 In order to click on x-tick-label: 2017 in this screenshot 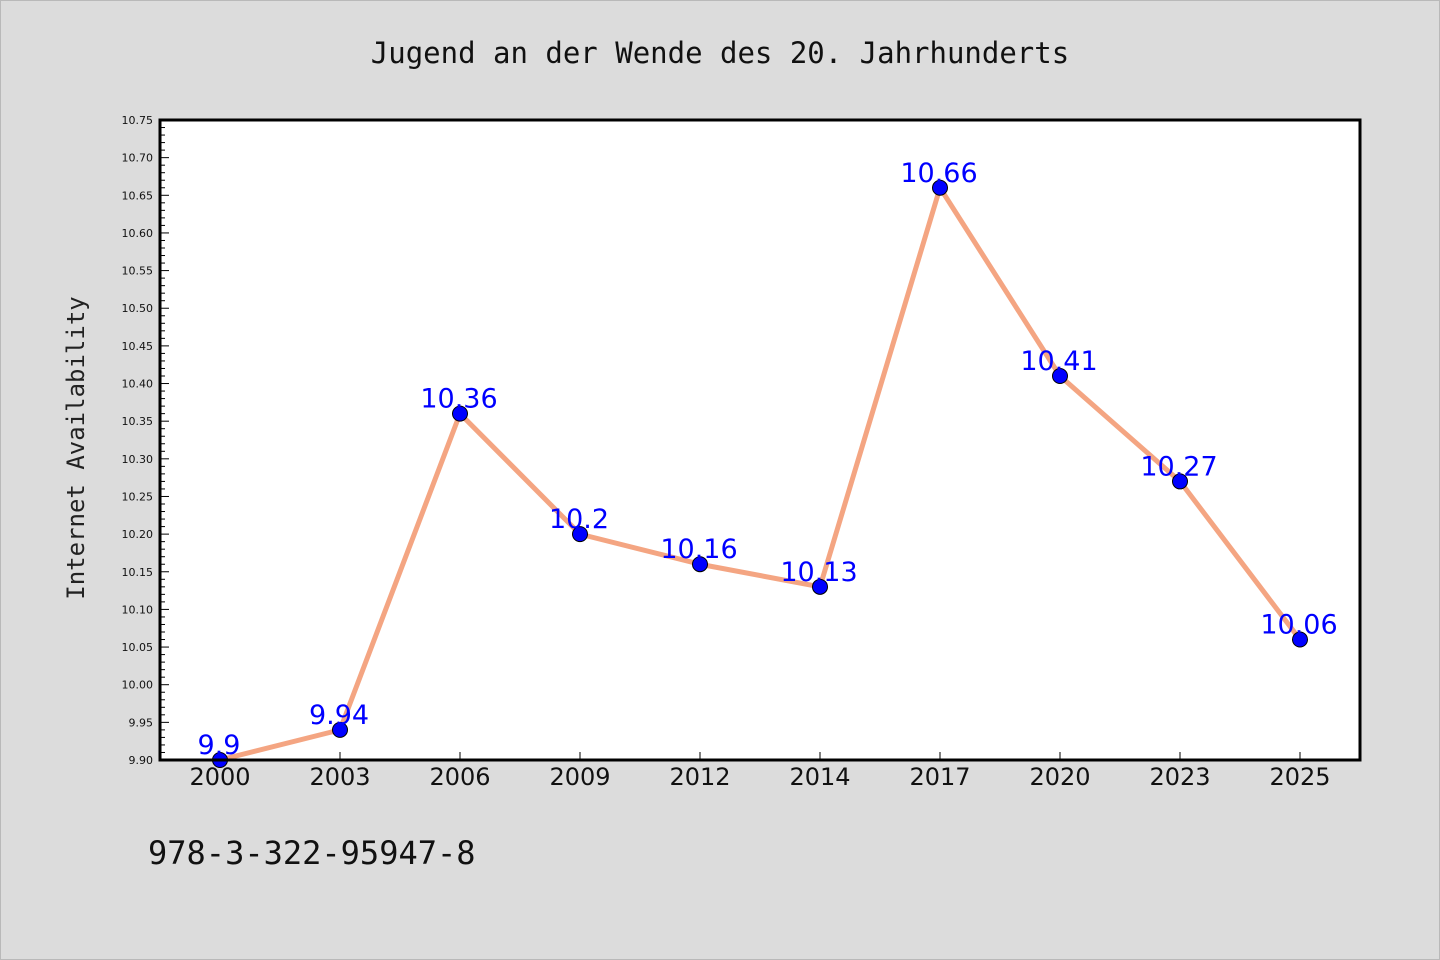, I will do `click(939, 777)`.